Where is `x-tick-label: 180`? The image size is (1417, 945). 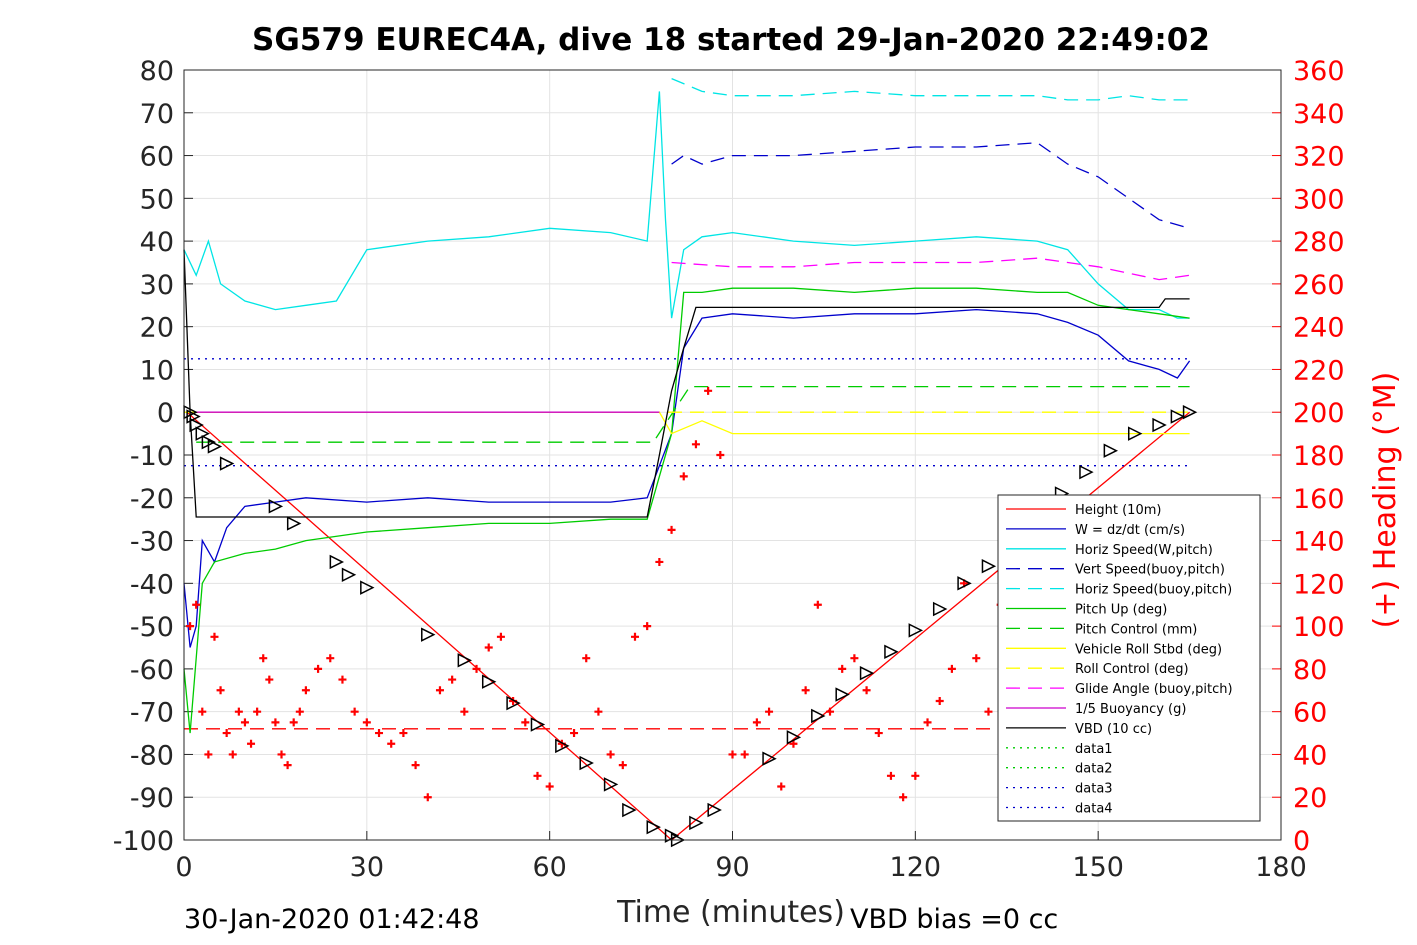
x-tick-label: 180 is located at coordinates (1281, 867).